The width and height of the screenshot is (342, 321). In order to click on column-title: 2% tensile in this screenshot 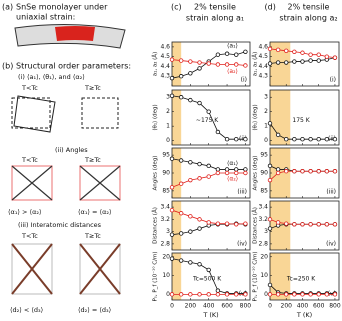, I will do `click(215, 7)`.